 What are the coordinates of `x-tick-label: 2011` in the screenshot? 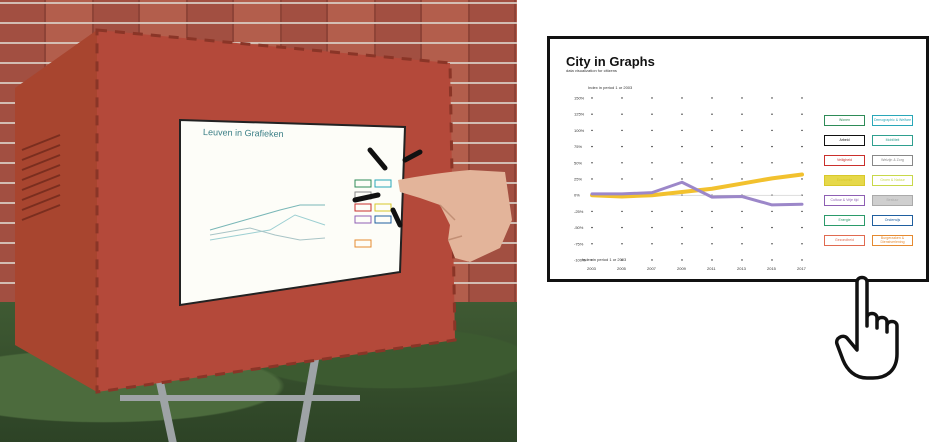 It's located at (711, 268).